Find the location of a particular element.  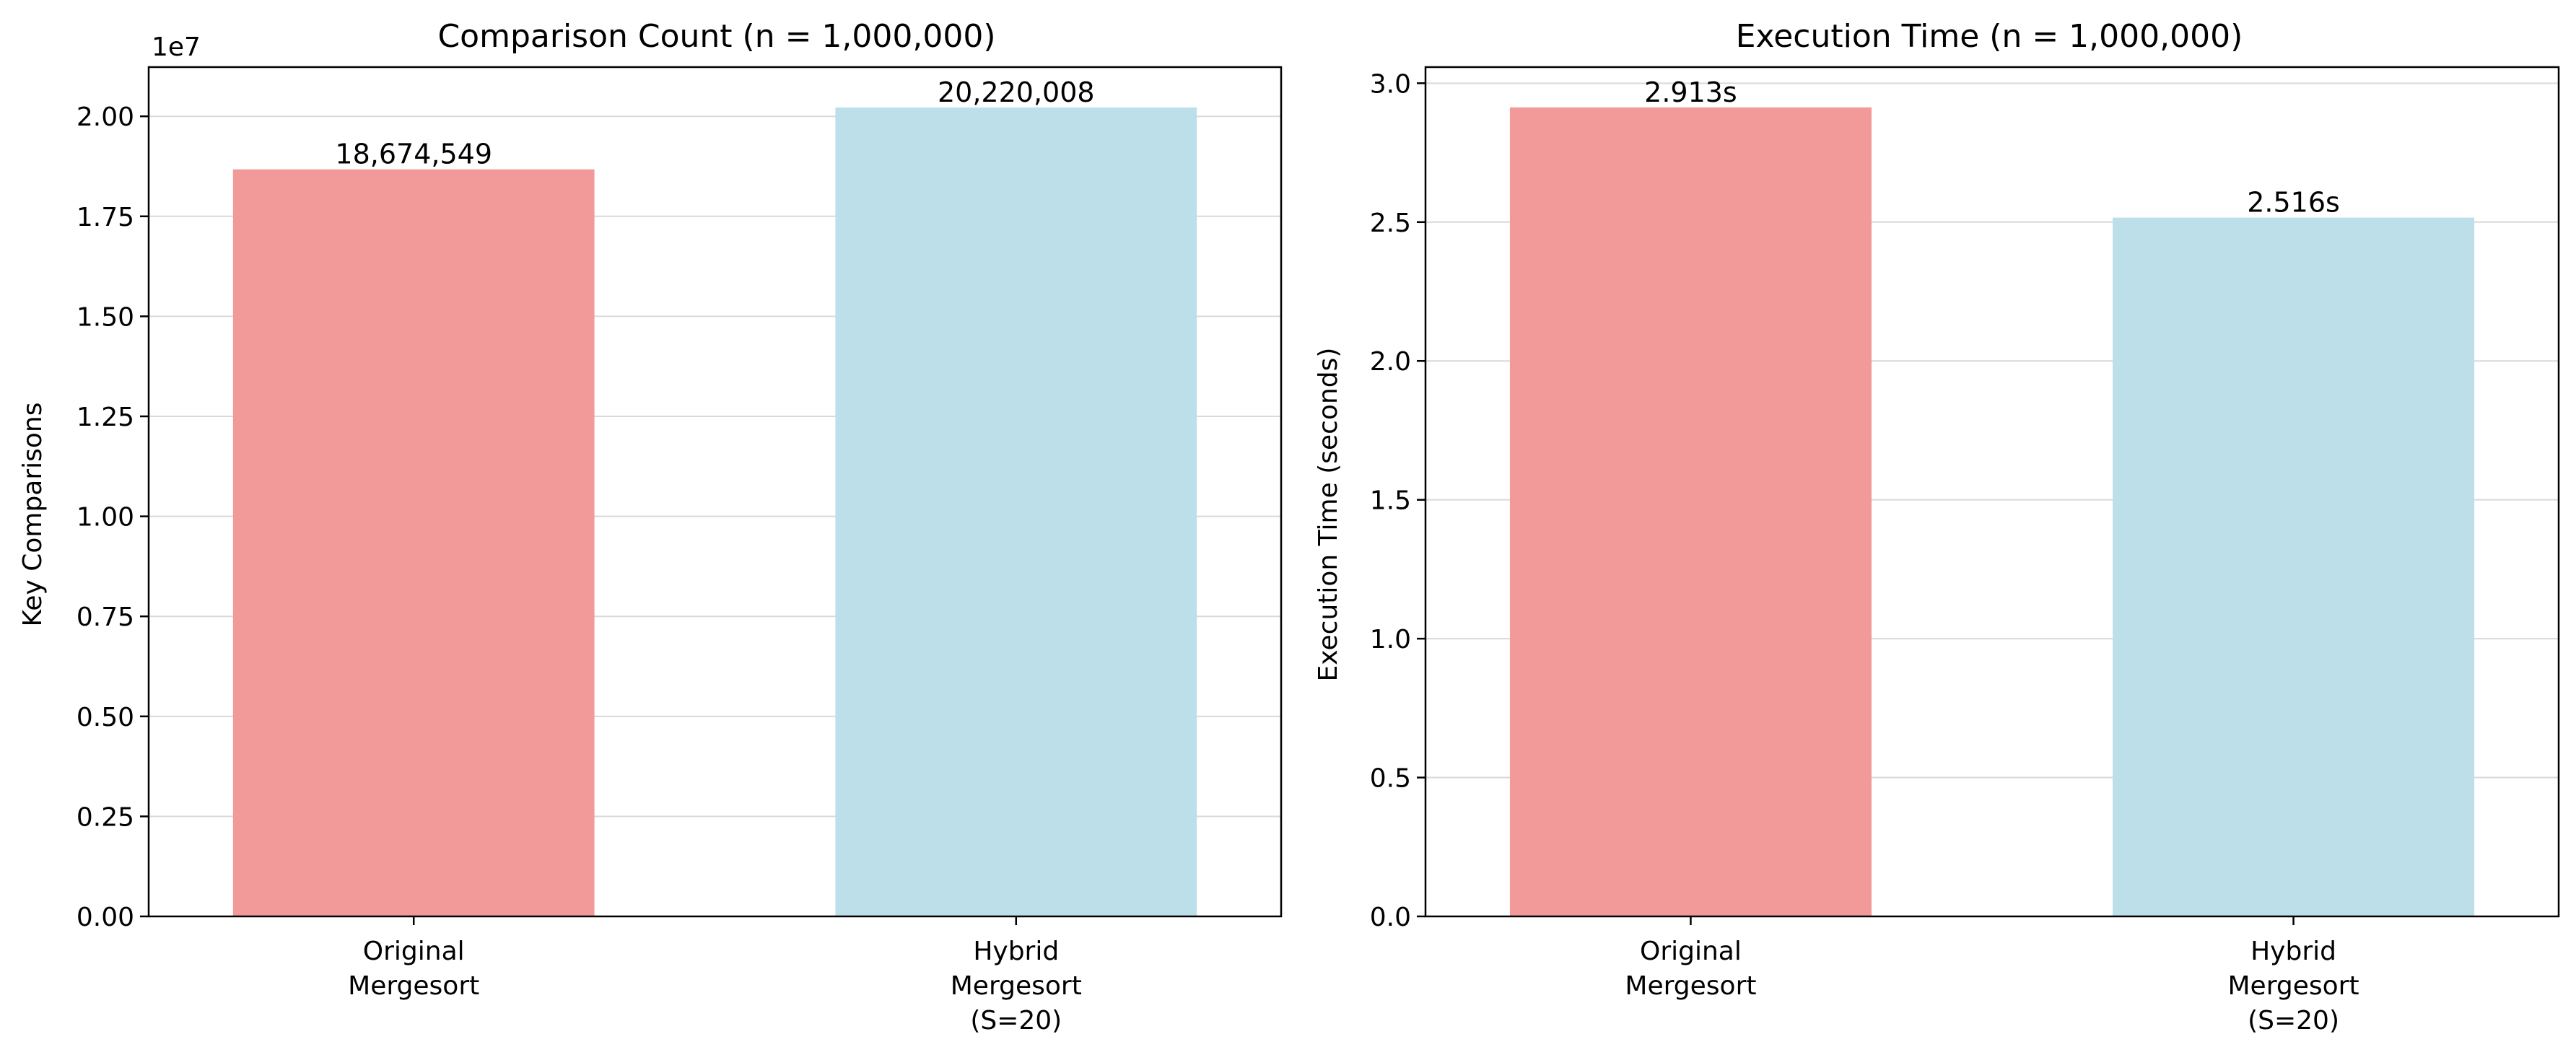

y-tick-label: 0.25 is located at coordinates (105, 817).